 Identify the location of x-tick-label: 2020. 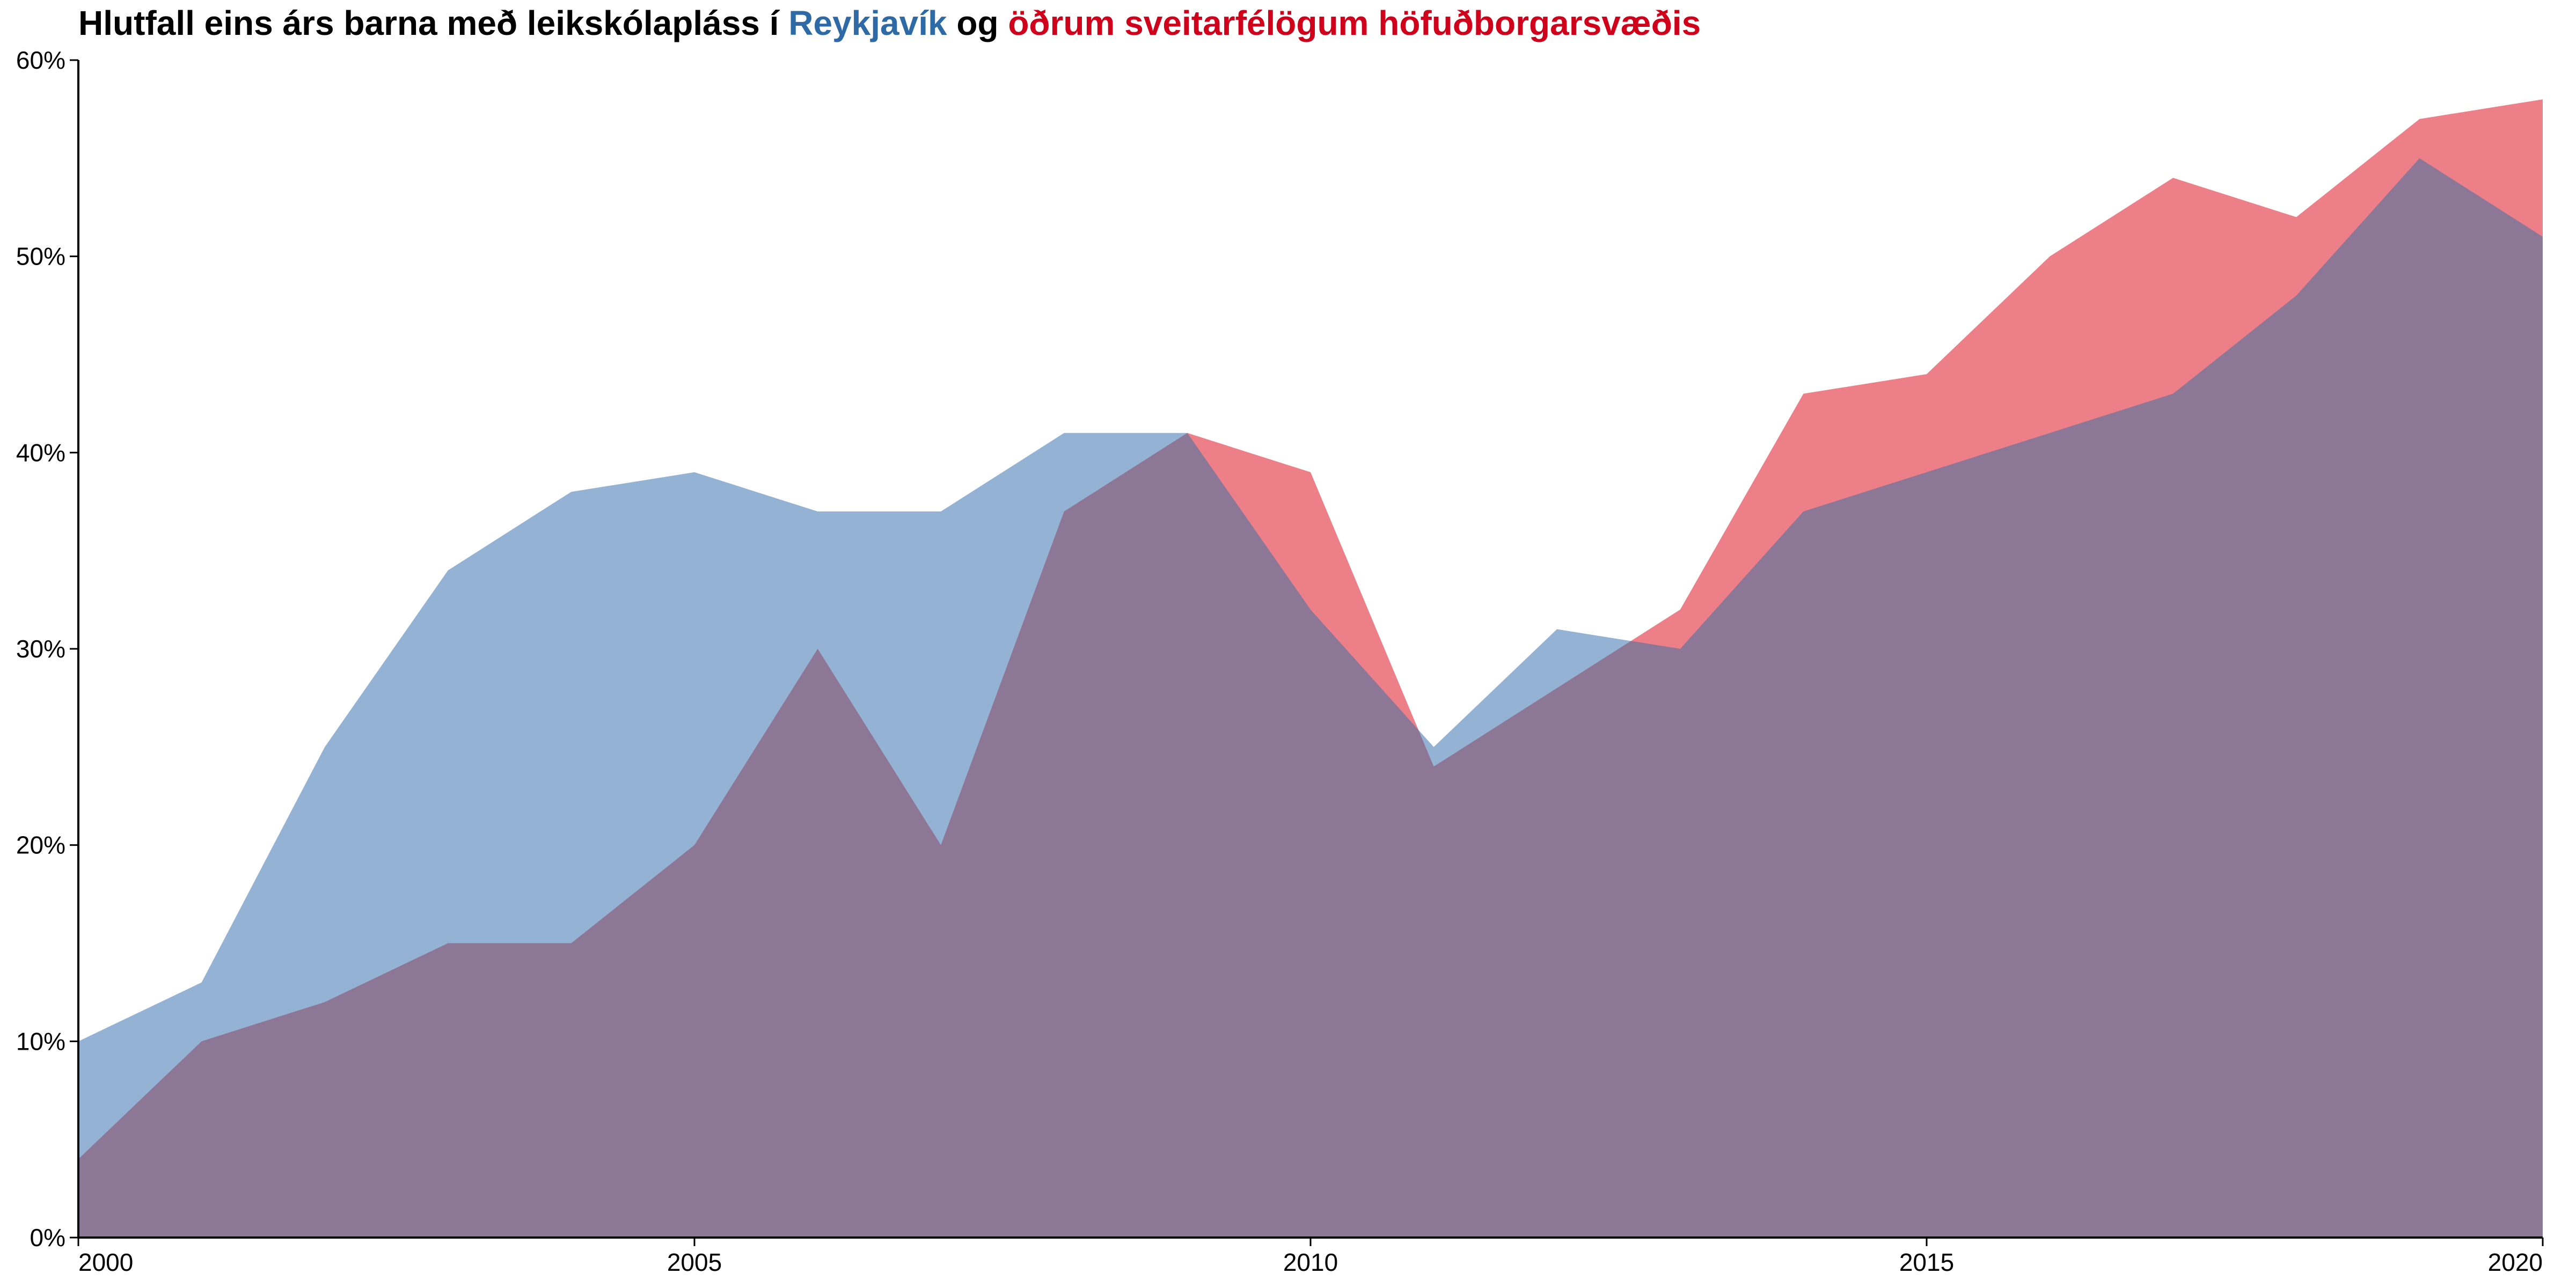
(2515, 1262).